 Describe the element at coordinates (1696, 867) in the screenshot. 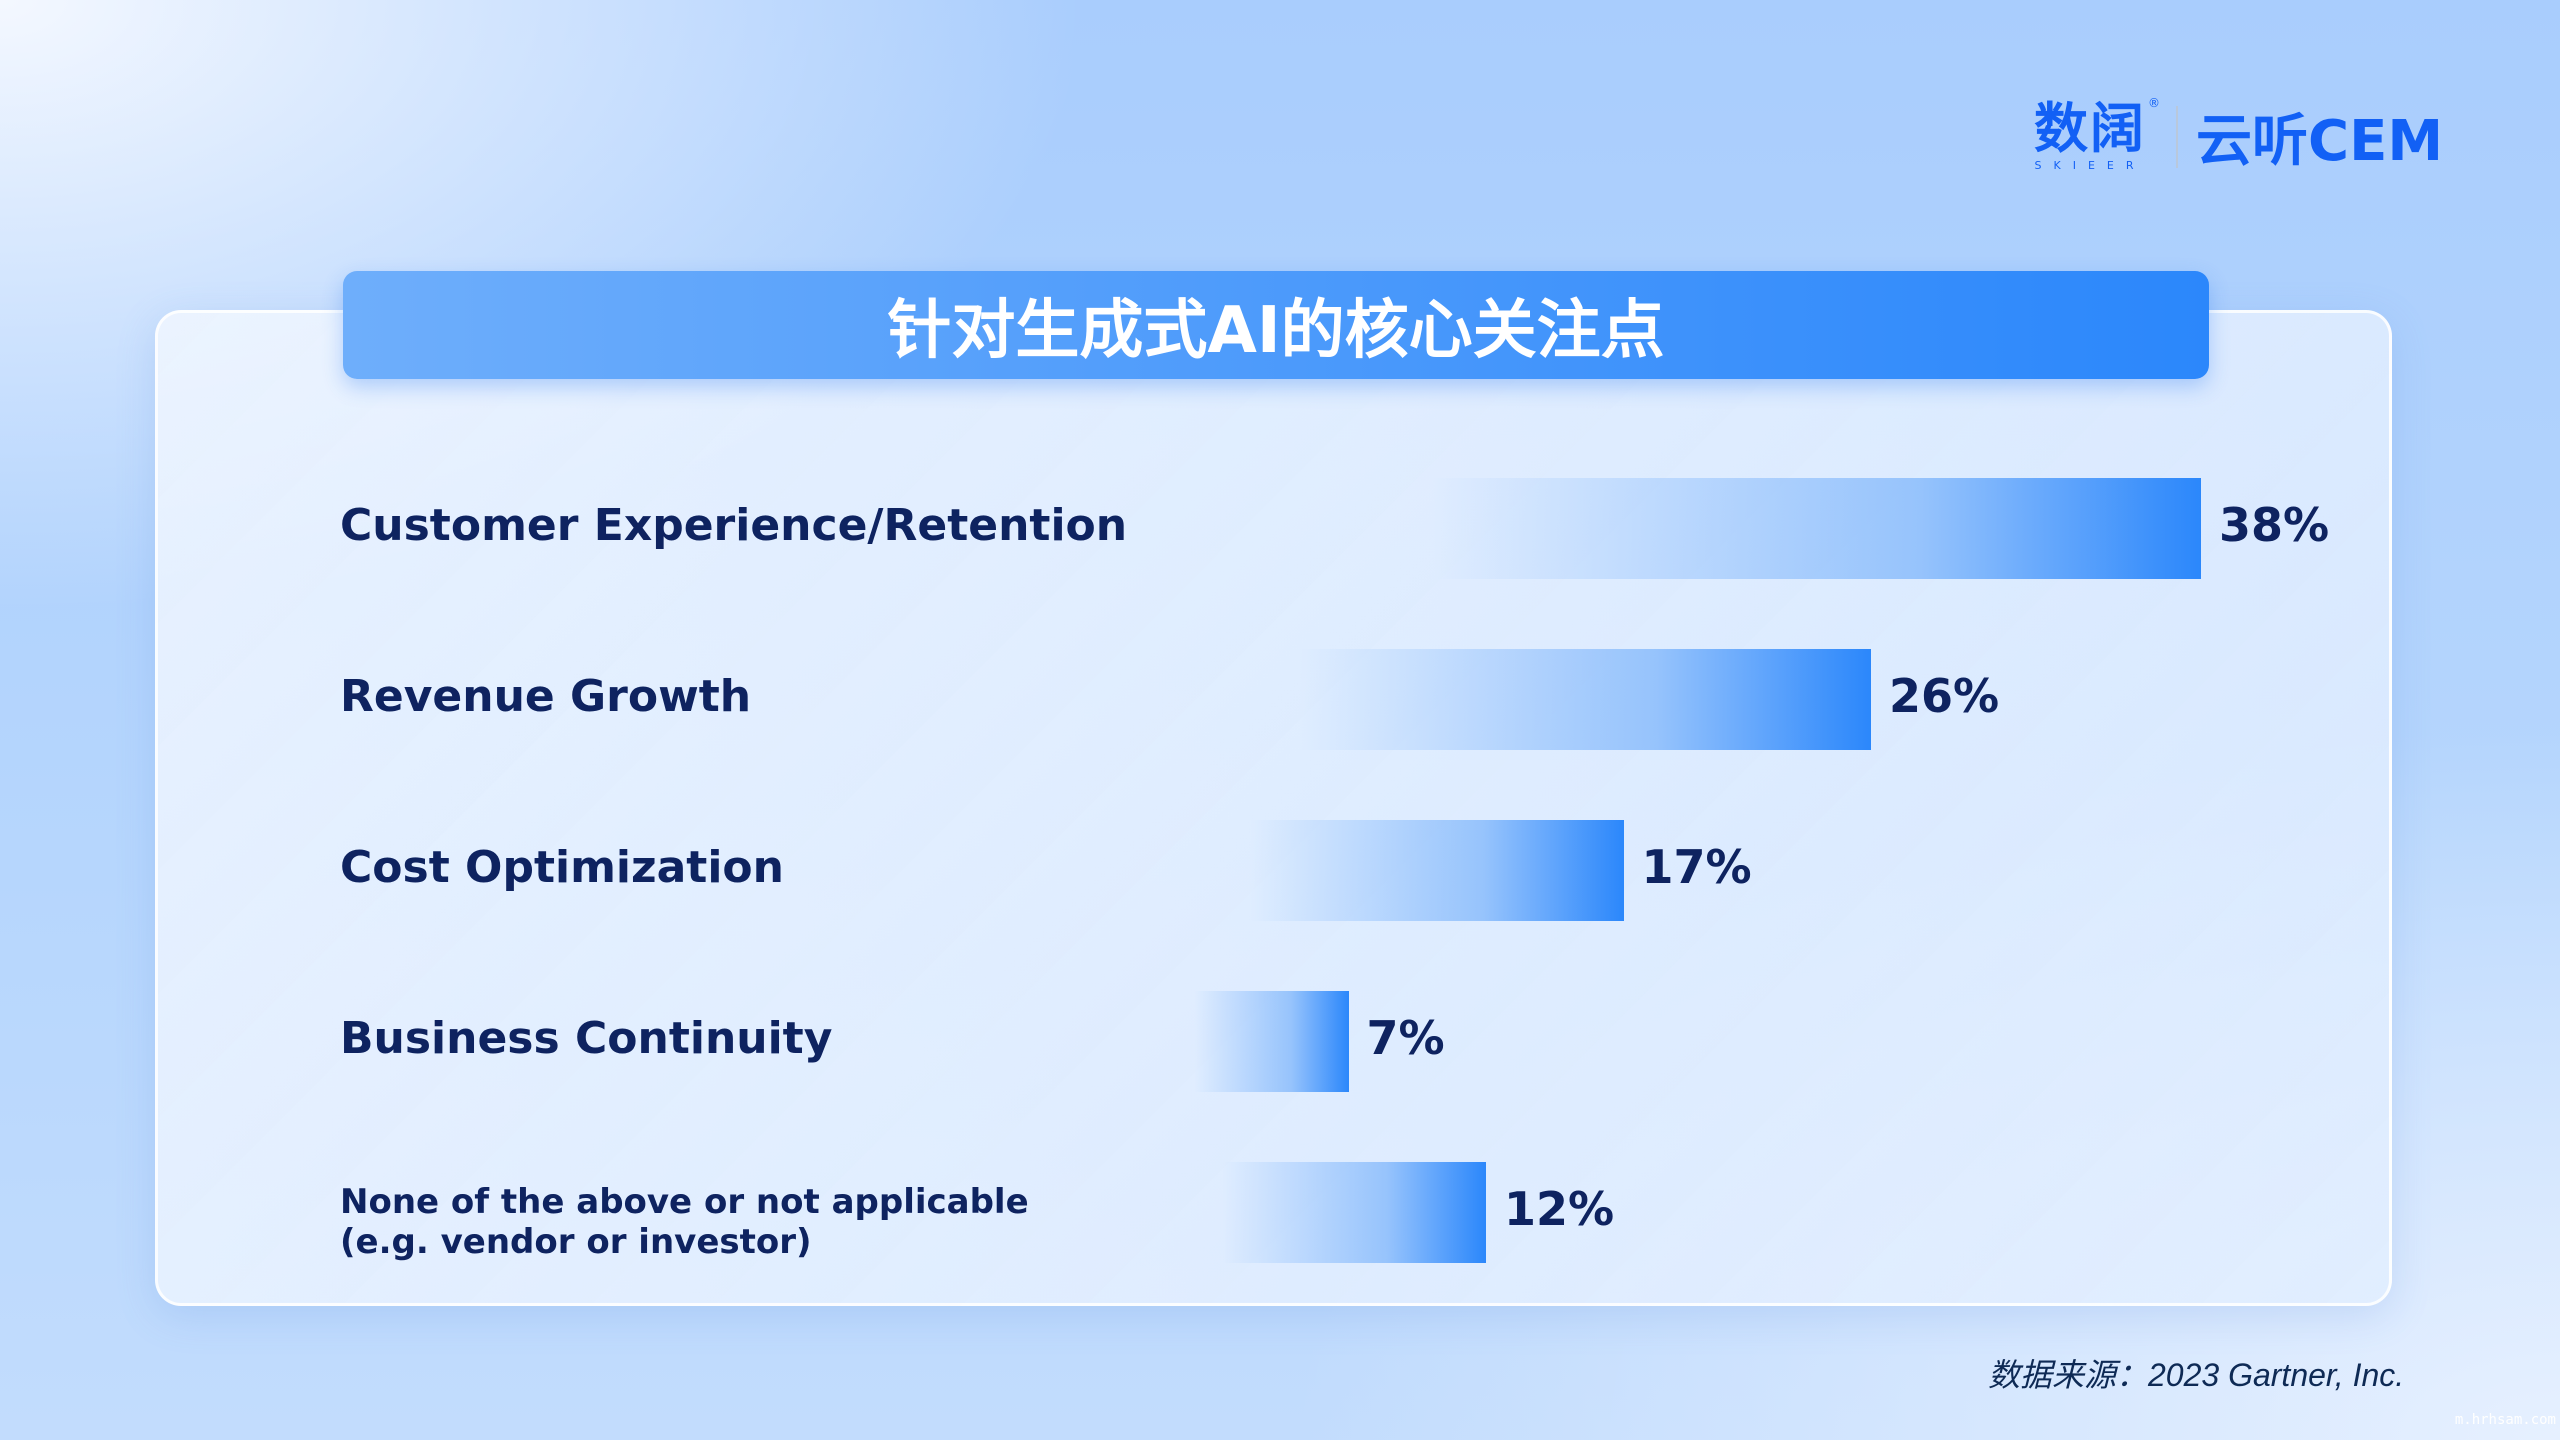

I see `data-label: 17%` at that location.